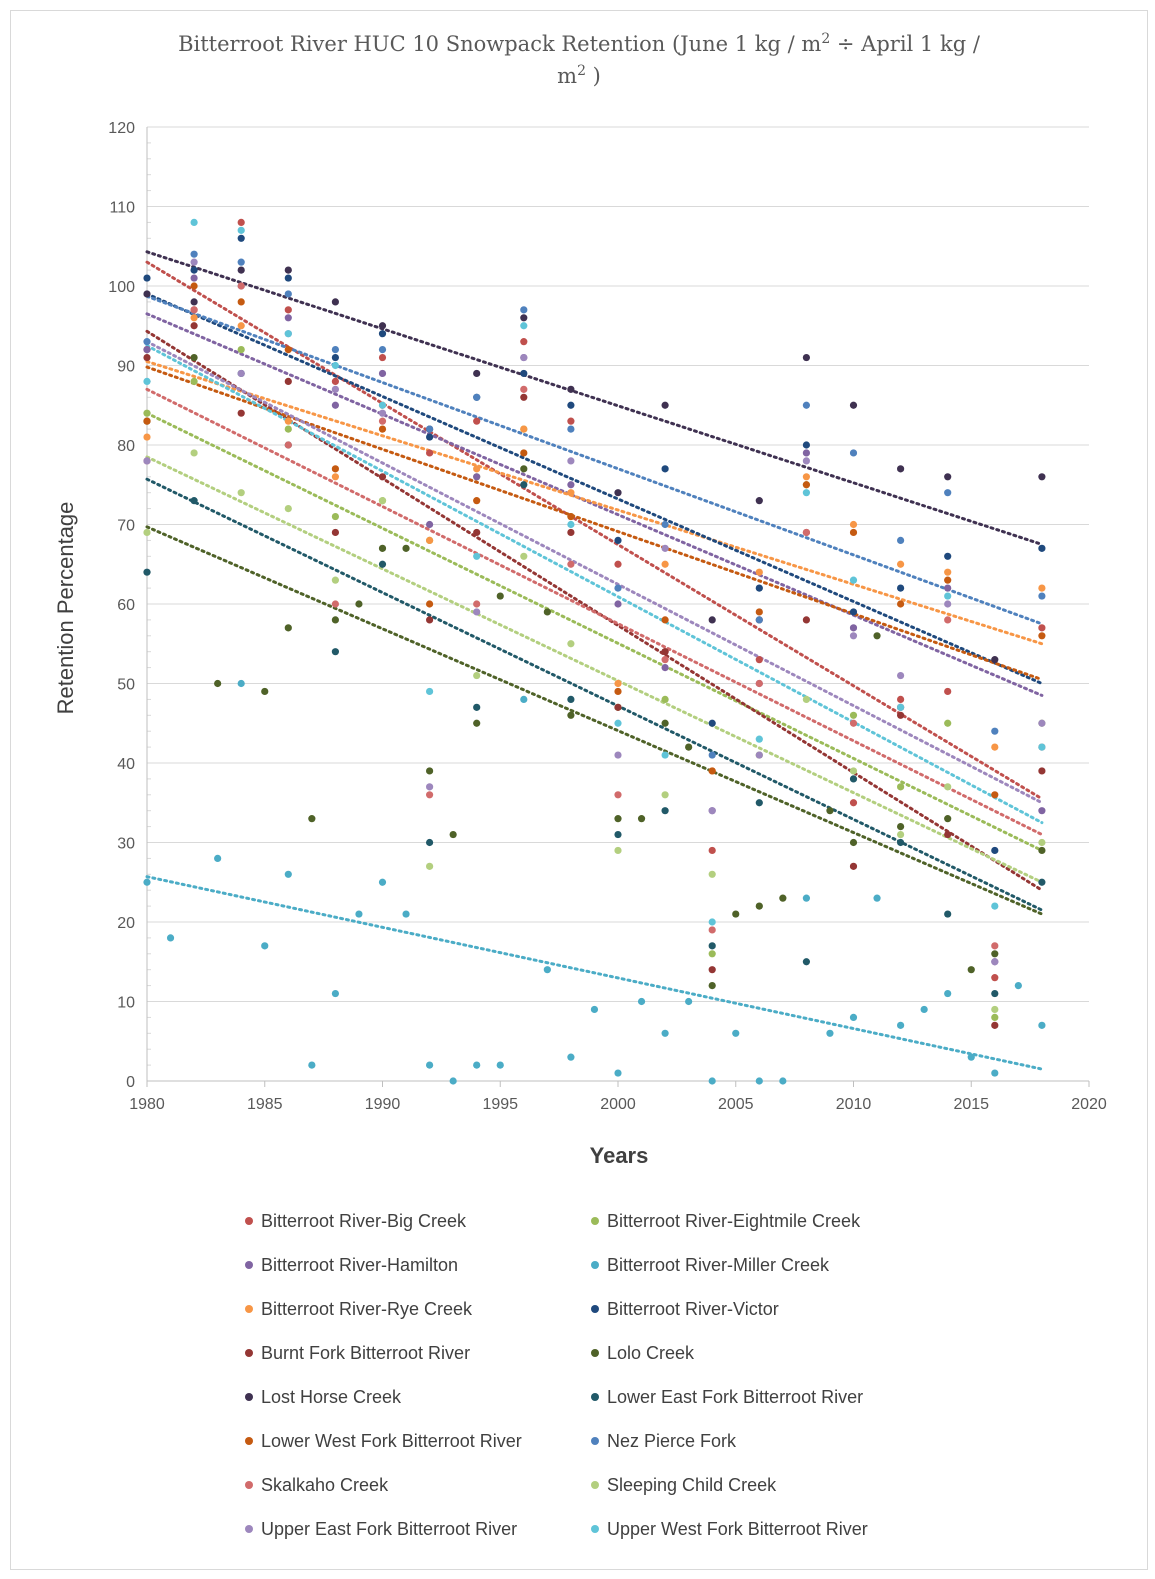 This screenshot has height=1579, width=1155. What do you see at coordinates (618, 1104) in the screenshot?
I see `x-tick-label: 2000` at bounding box center [618, 1104].